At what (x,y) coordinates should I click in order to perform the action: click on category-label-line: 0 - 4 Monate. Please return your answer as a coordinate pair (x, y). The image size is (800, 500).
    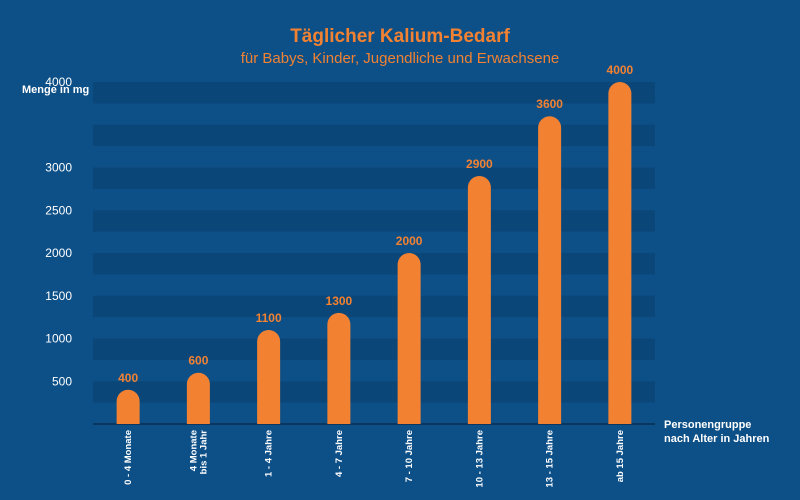
    Looking at the image, I should click on (128, 457).